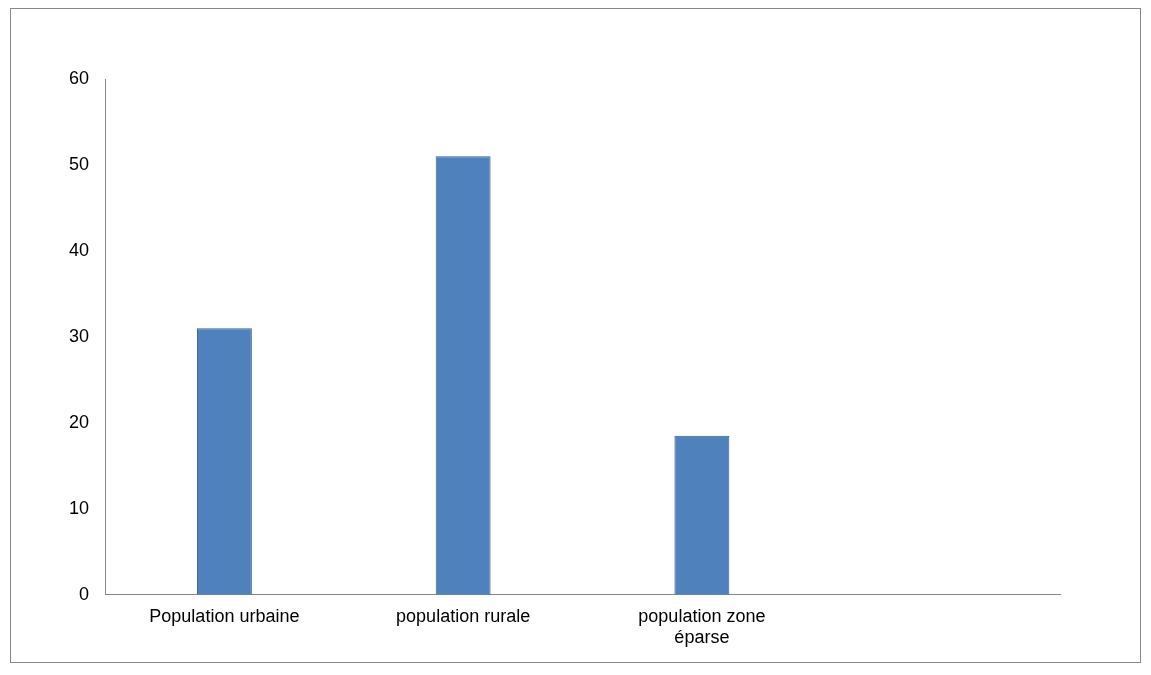  What do you see at coordinates (224, 615) in the screenshot?
I see `x-tick-label: Population urbaine` at bounding box center [224, 615].